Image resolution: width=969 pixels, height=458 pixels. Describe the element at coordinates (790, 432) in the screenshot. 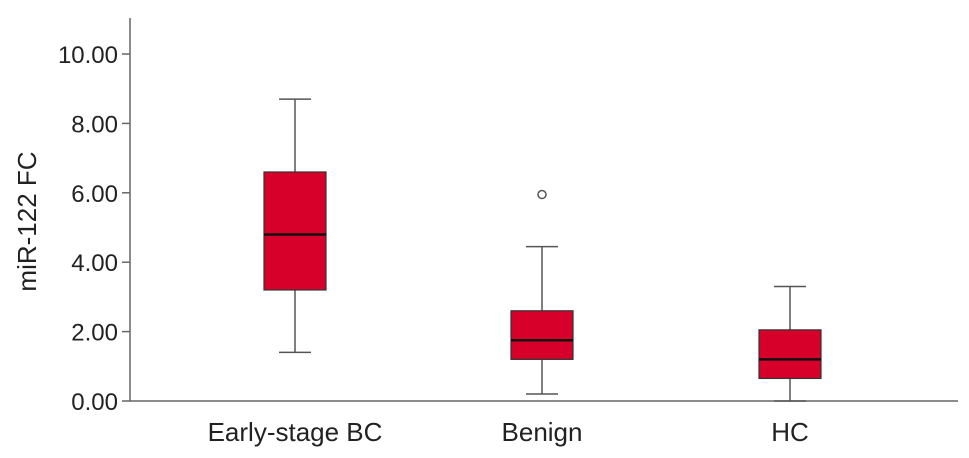

I see `x-category-label: HC` at that location.